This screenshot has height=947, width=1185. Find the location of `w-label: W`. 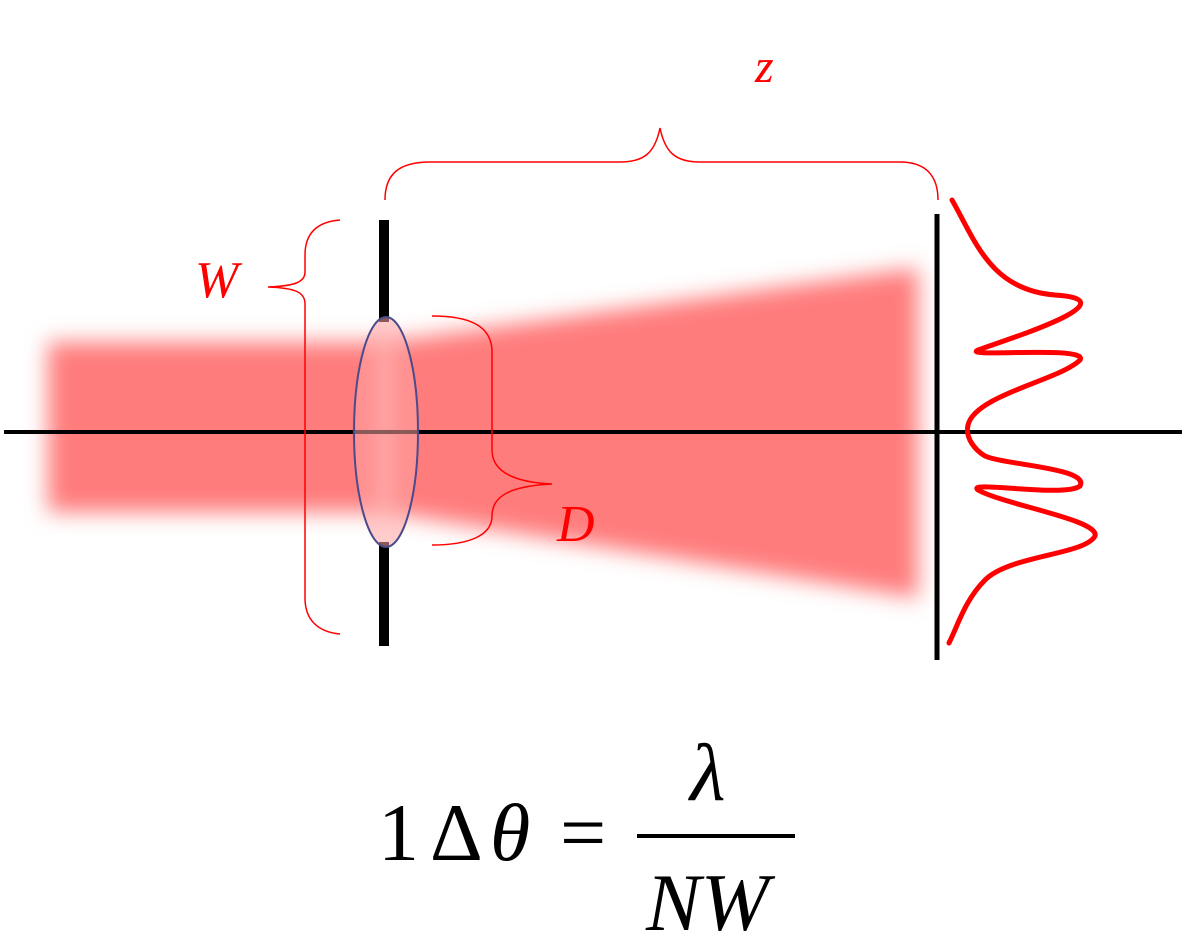

w-label: W is located at coordinates (219, 280).